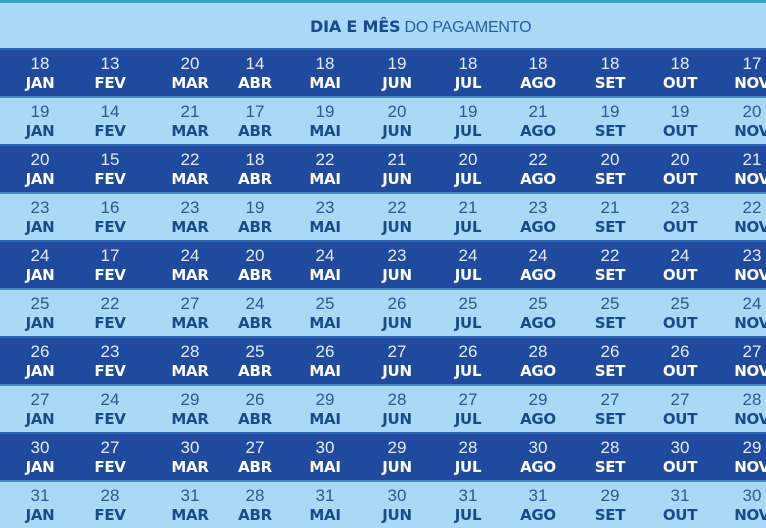 This screenshot has height=528, width=766. Describe the element at coordinates (610, 207) in the screenshot. I see `day-number: 21` at that location.